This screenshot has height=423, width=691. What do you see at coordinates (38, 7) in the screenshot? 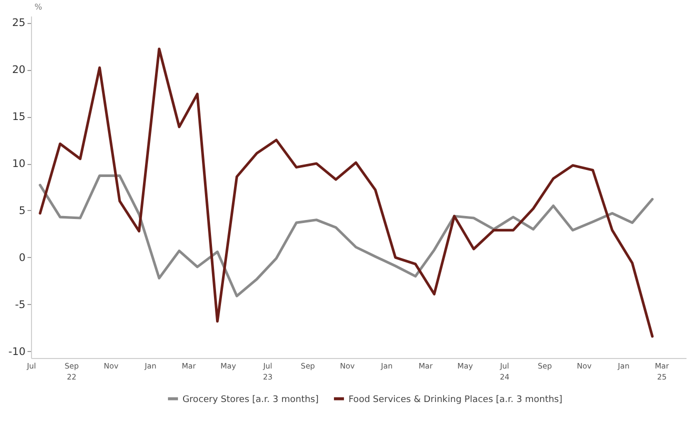
I see `y-axis-title: %` at bounding box center [38, 7].